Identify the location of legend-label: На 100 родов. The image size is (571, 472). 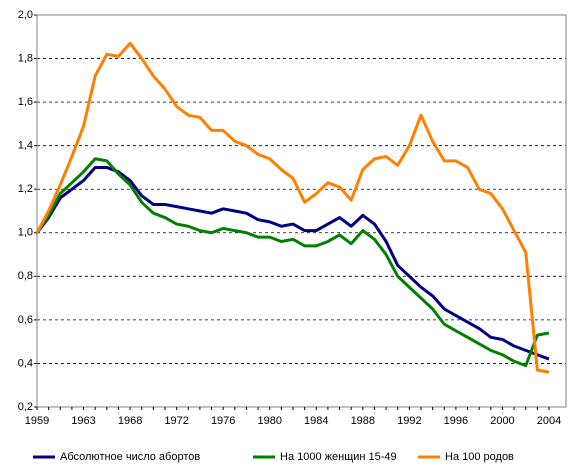
(479, 457).